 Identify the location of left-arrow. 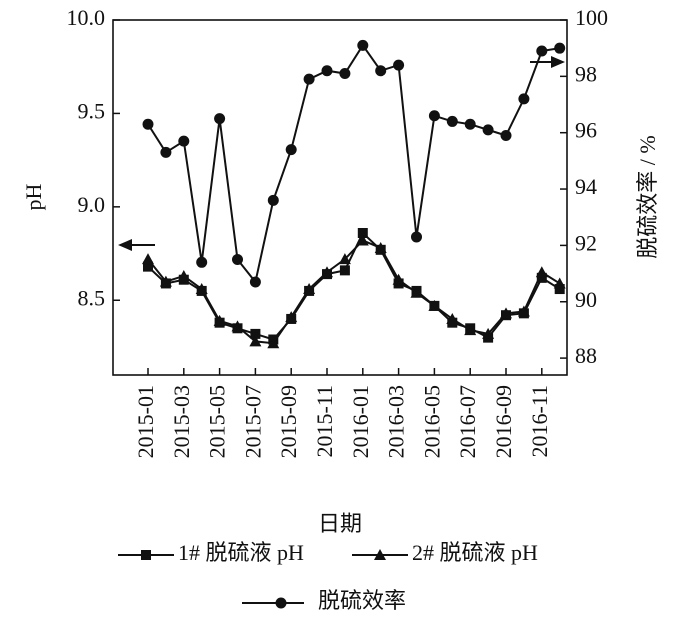
(136, 245).